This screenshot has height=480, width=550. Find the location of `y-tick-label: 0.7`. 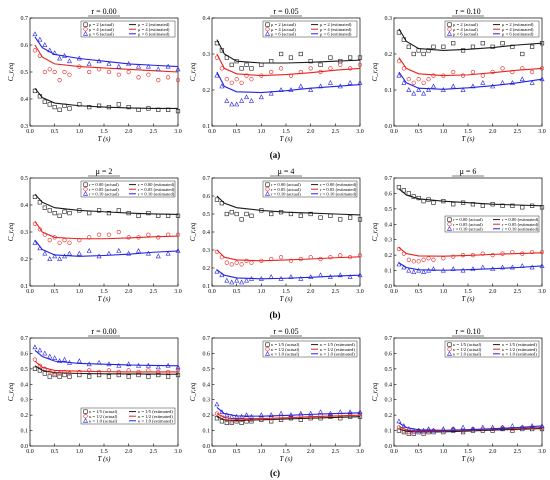

y-tick-label: 0.7 is located at coordinates (207, 339).